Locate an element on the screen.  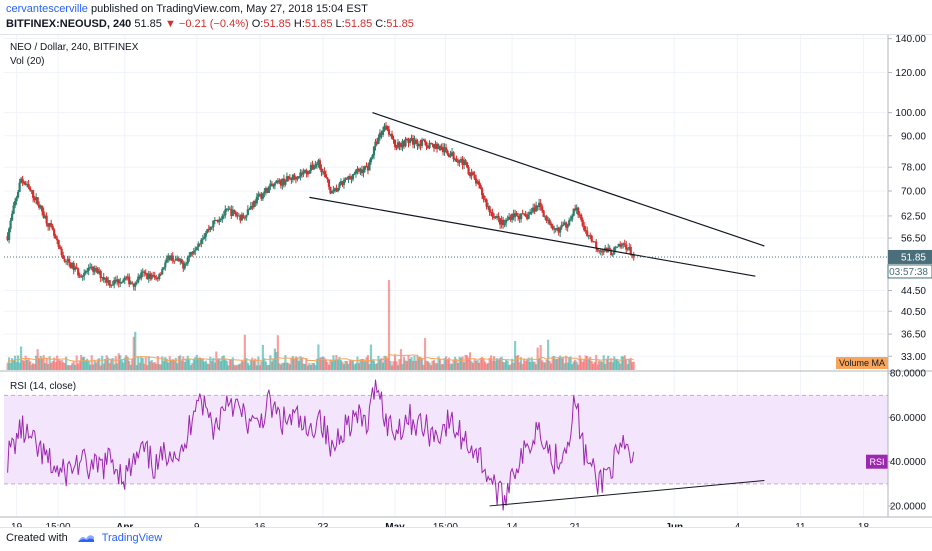
created-with-label: Created with is located at coordinates (37, 538).